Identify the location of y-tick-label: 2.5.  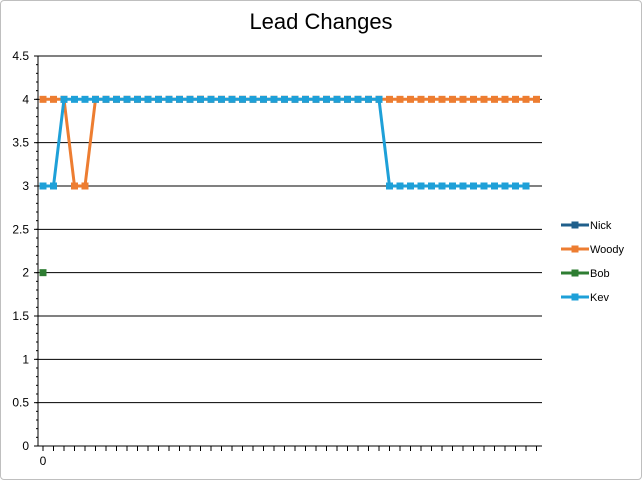
(20, 229).